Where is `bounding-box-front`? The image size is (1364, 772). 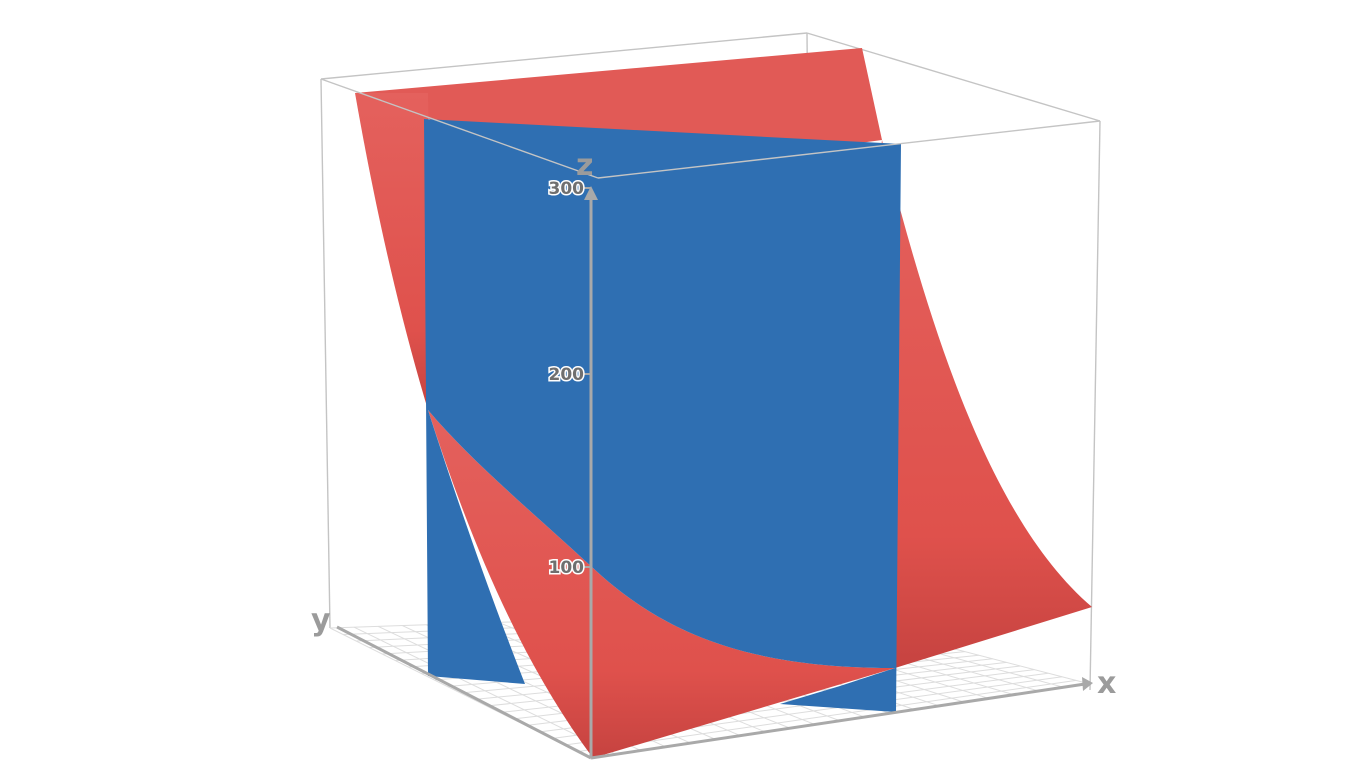 bounding-box-front is located at coordinates (710, 128).